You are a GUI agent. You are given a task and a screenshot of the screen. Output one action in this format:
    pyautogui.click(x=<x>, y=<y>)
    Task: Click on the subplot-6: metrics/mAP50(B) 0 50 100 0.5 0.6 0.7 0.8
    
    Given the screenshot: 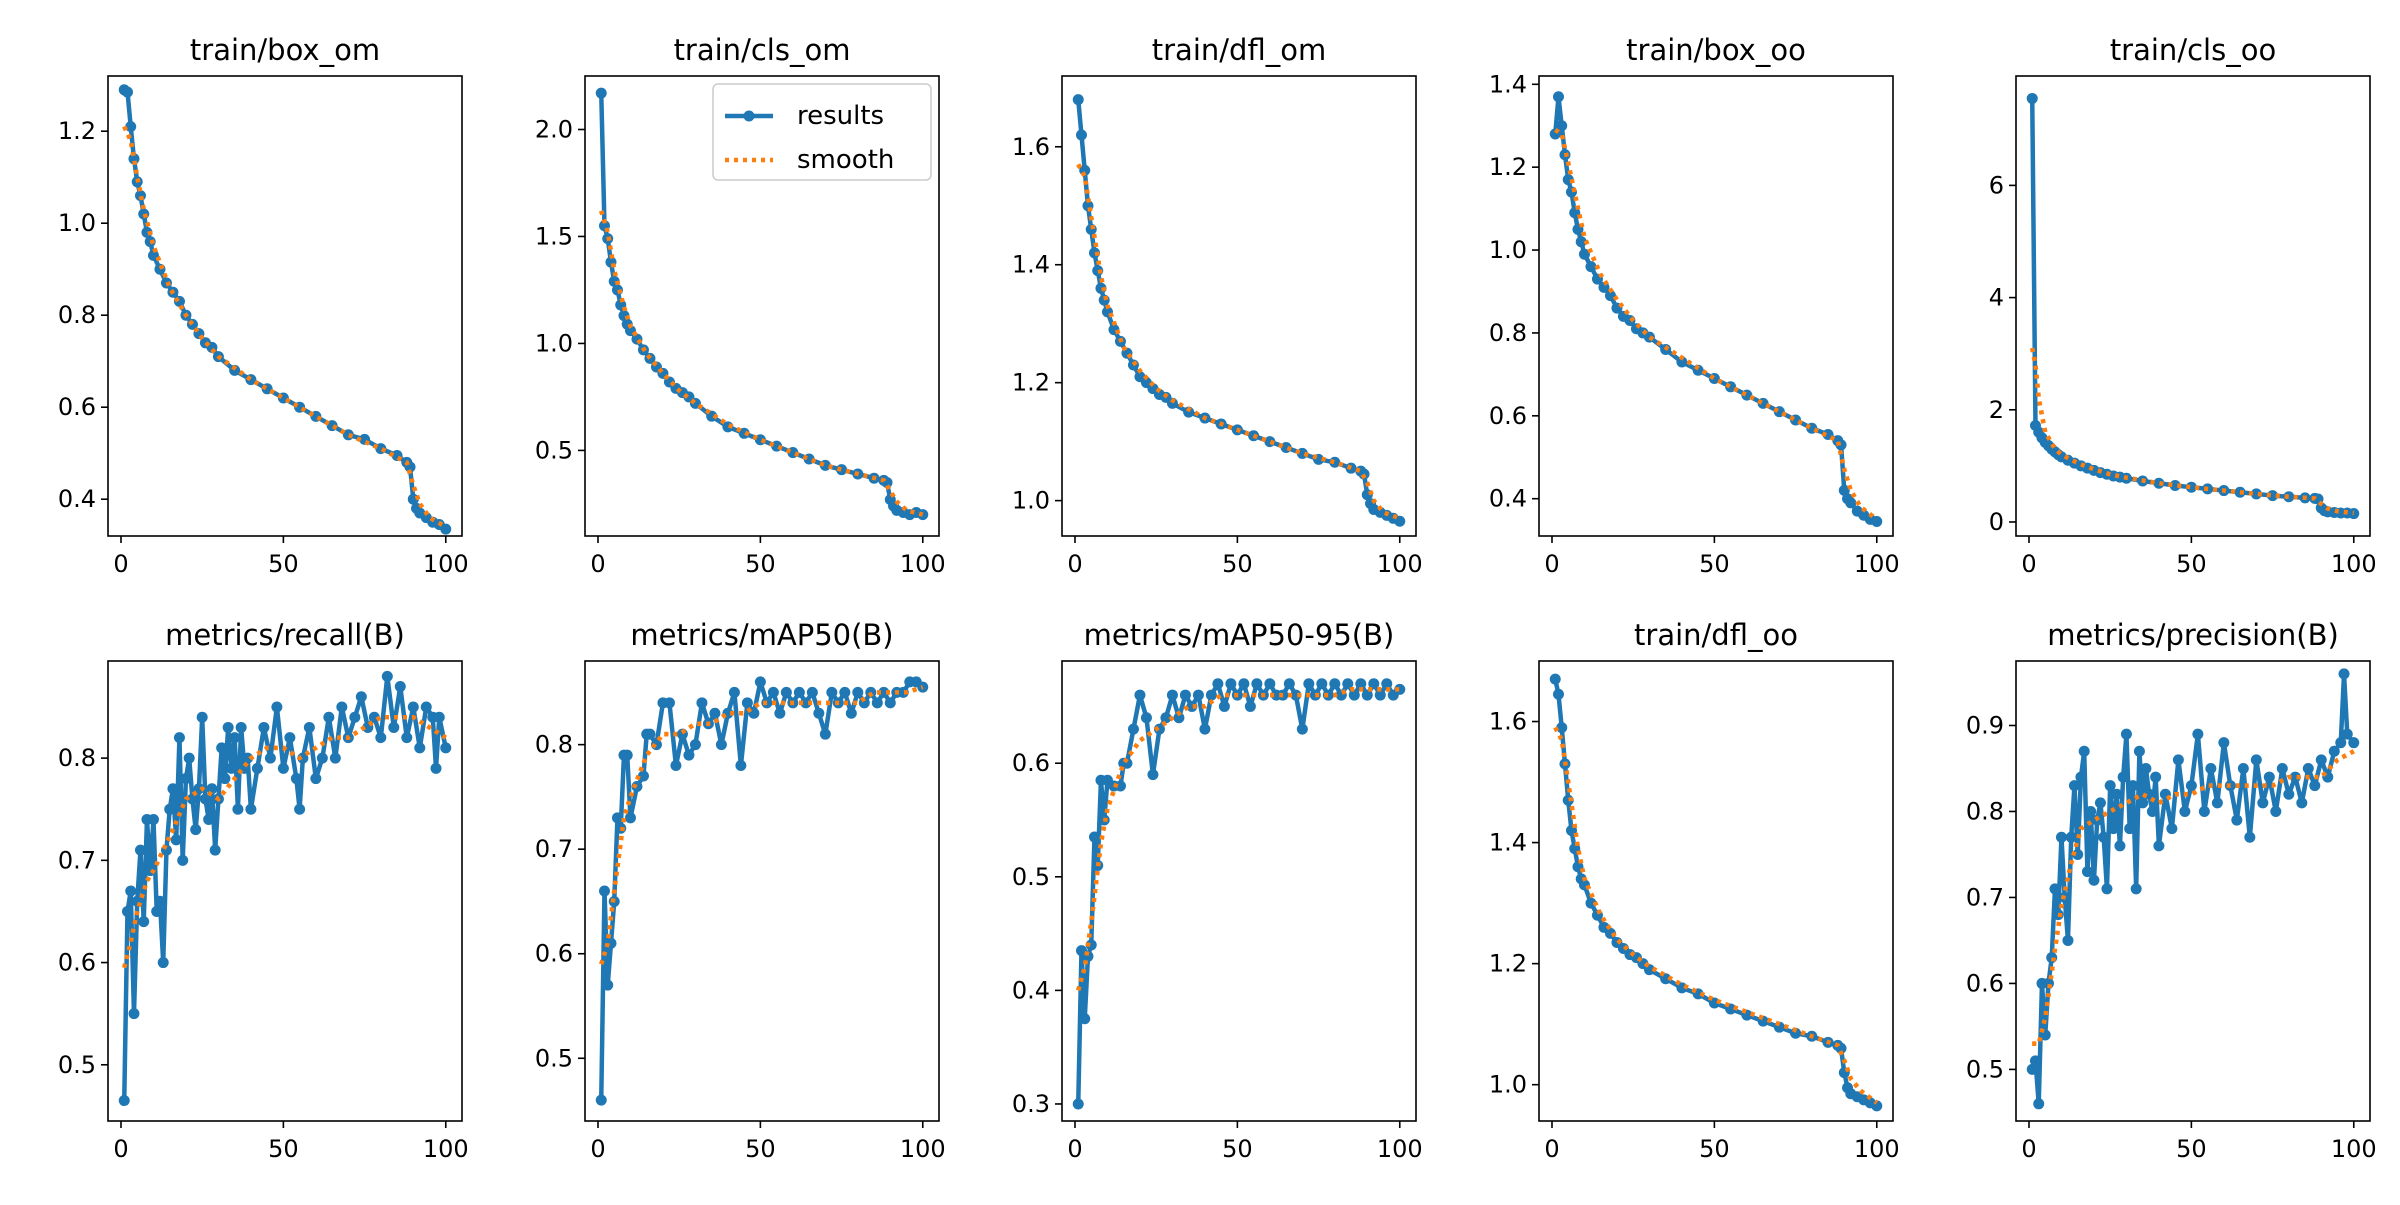 What is the action you would take?
    pyautogui.click(x=740, y=890)
    